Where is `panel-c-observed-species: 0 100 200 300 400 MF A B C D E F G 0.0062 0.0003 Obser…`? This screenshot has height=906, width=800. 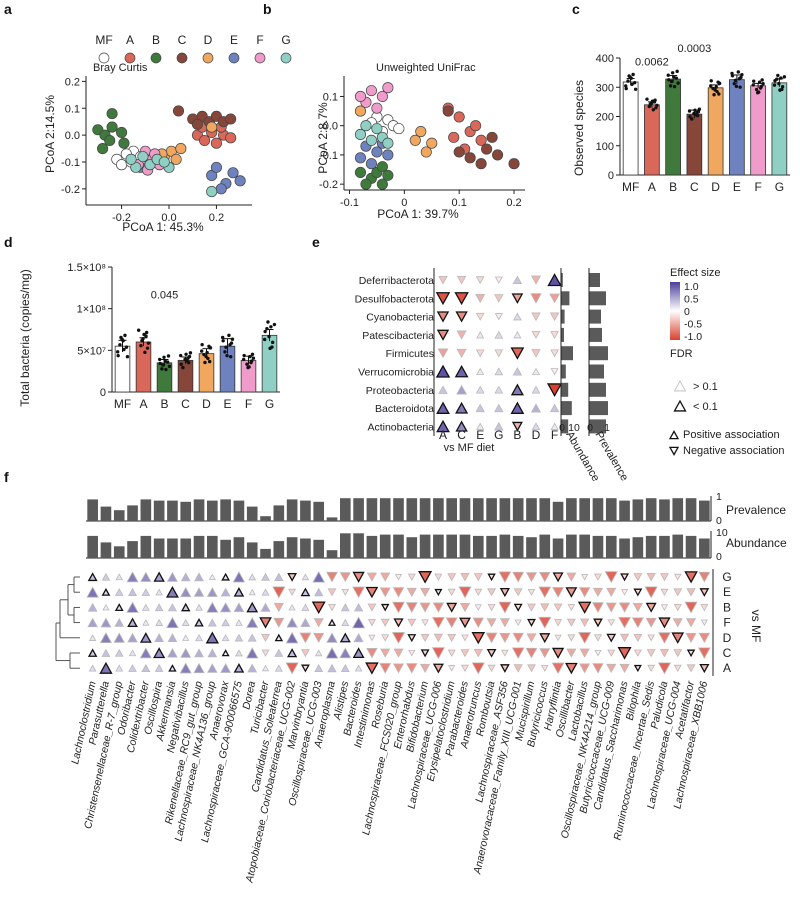
panel-c-observed-species: 0 100 200 300 400 MF A B C D E F G 0.0062 0.0003 Obser… is located at coordinates (681, 118).